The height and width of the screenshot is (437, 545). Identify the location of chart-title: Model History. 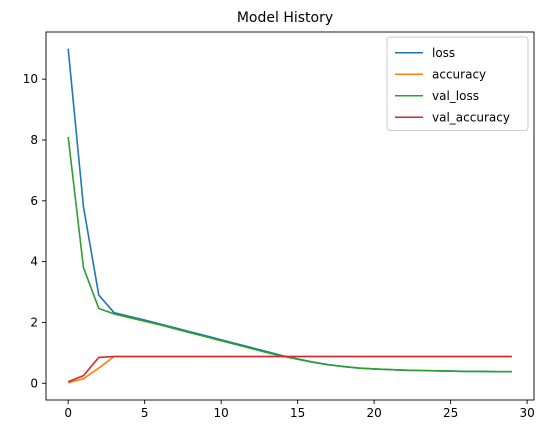
(285, 18).